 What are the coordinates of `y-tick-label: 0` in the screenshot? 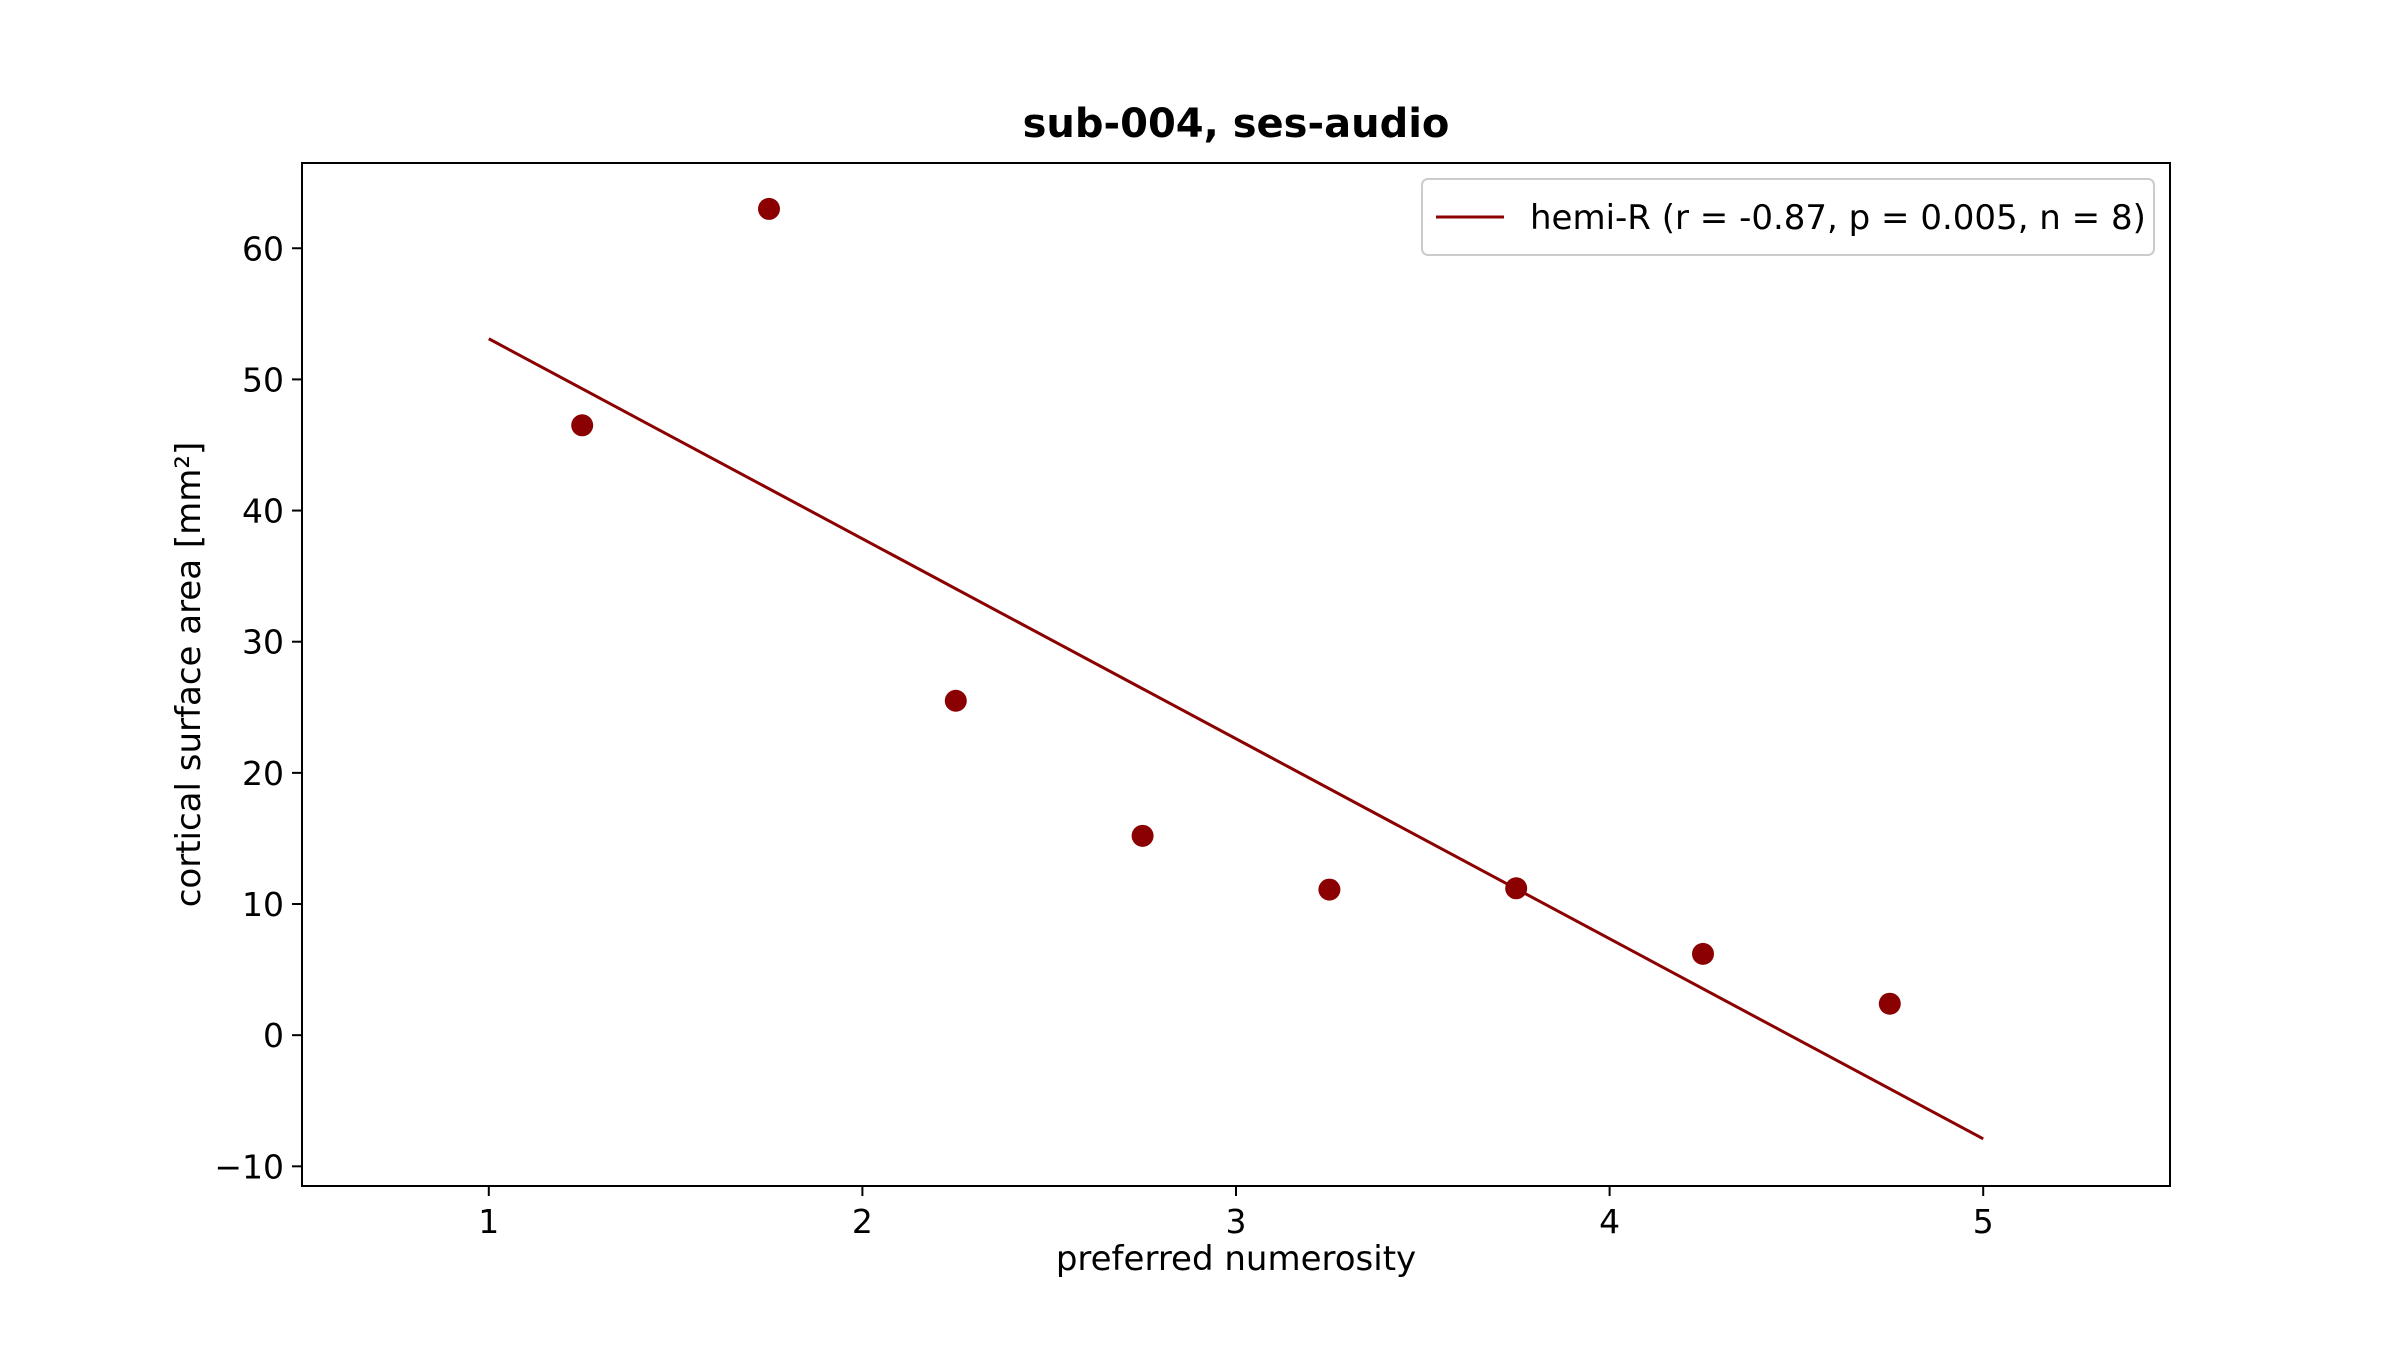 It's located at (273, 1035).